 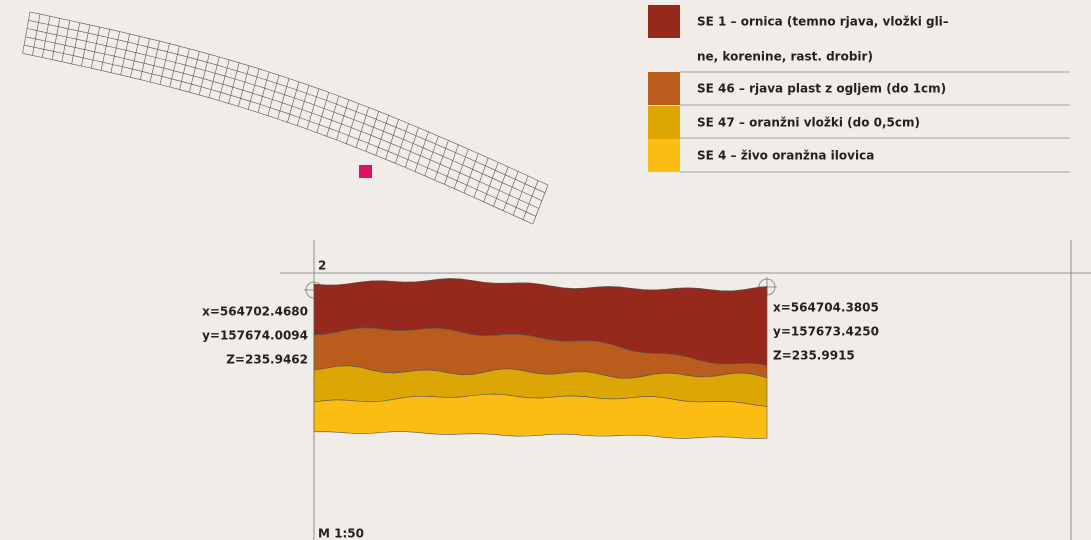 What do you see at coordinates (322, 266) in the screenshot?
I see `section-label: 2` at bounding box center [322, 266].